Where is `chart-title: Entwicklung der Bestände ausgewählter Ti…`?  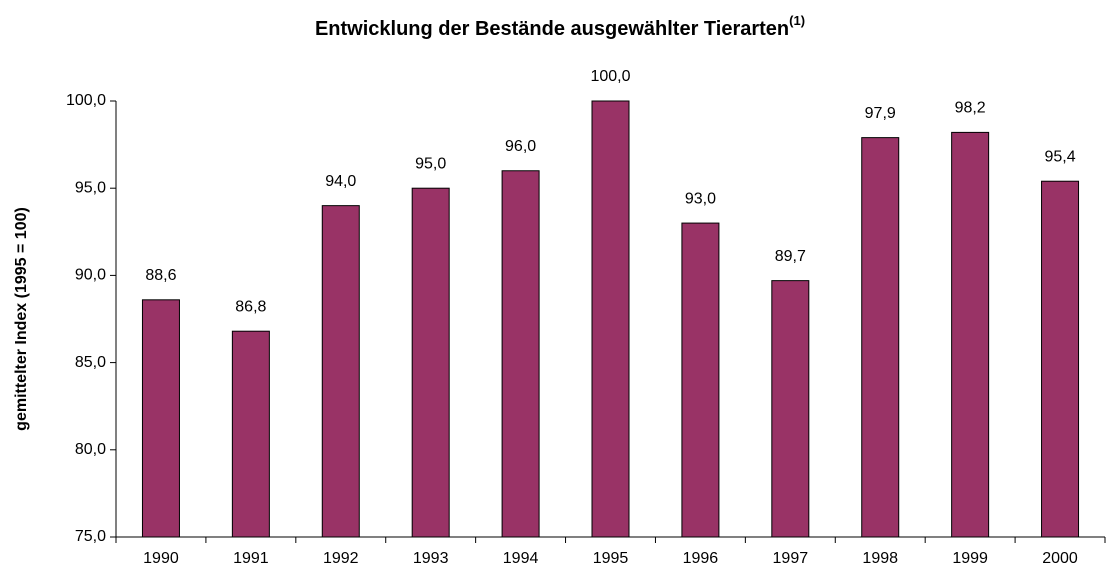 chart-title: Entwicklung der Bestände ausgewählter Ti… is located at coordinates (560, 26).